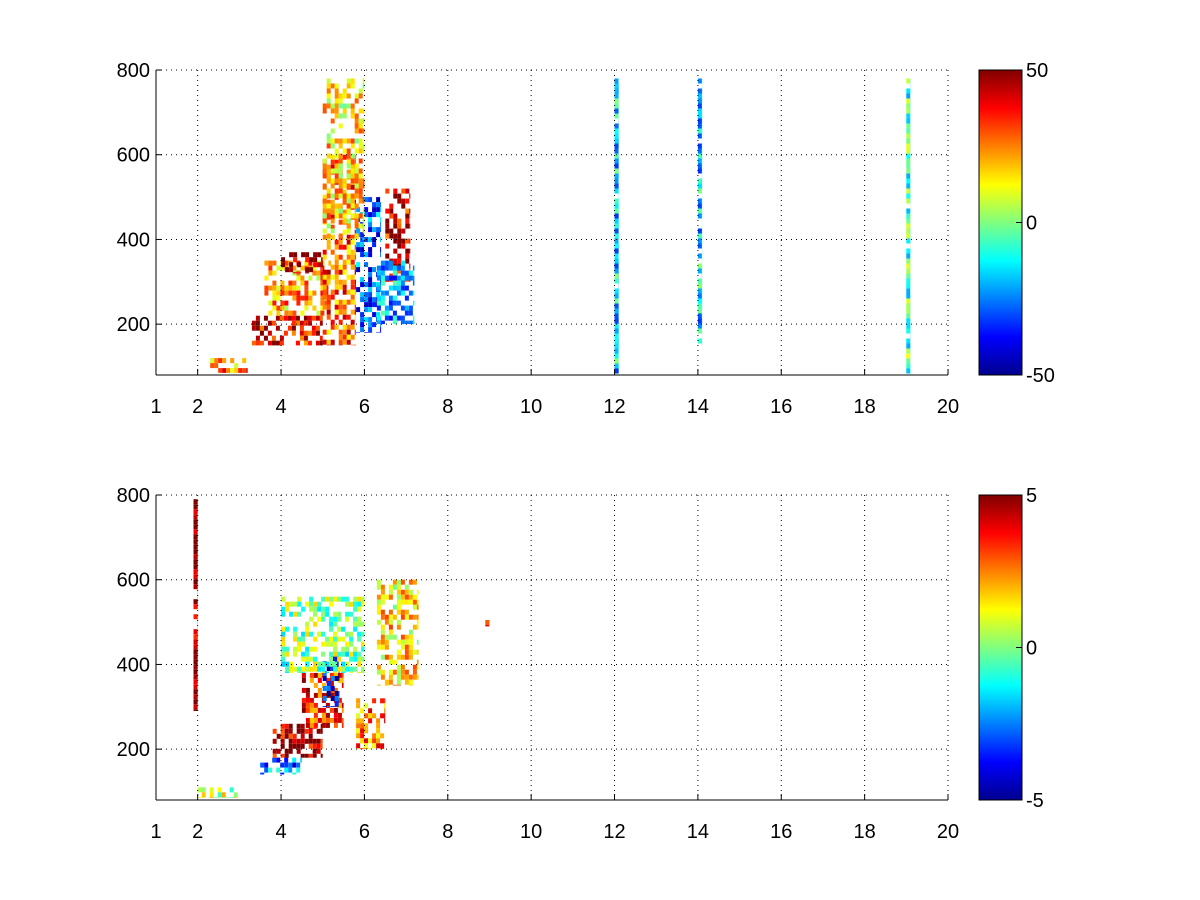 The image size is (1200, 900). I want to click on x-tick-label: 16, so click(781, 407).